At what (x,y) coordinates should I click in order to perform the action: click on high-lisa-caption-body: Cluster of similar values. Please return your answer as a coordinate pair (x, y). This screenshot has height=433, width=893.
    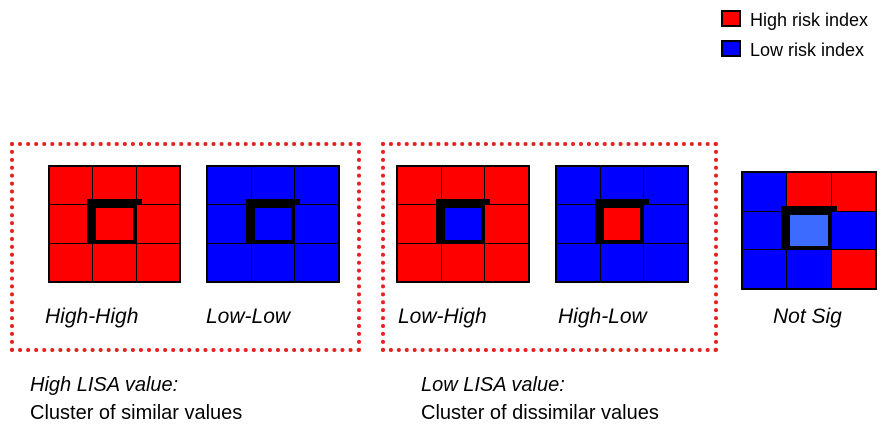
    Looking at the image, I should click on (136, 413).